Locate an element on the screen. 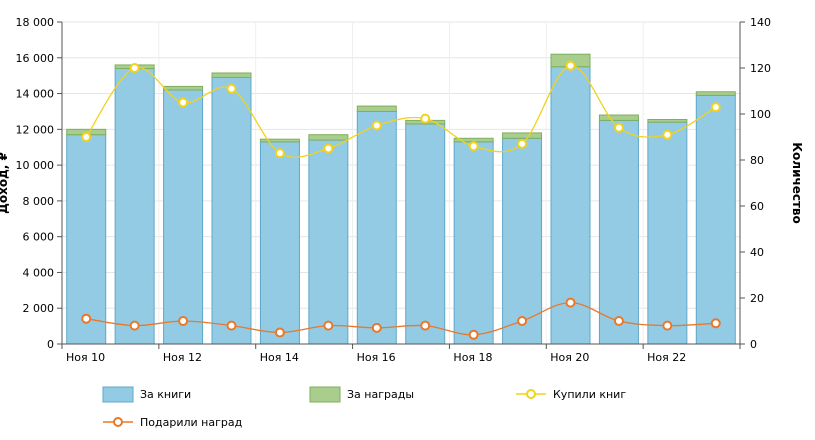 This screenshot has width=815, height=440. y-left-tick-label: 8 000 is located at coordinates (39, 201).